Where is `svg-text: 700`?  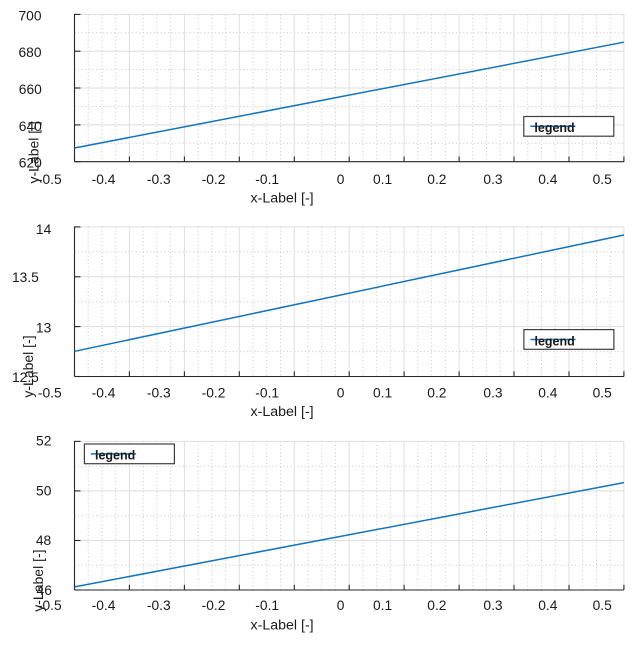
svg-text: 700 is located at coordinates (29, 16).